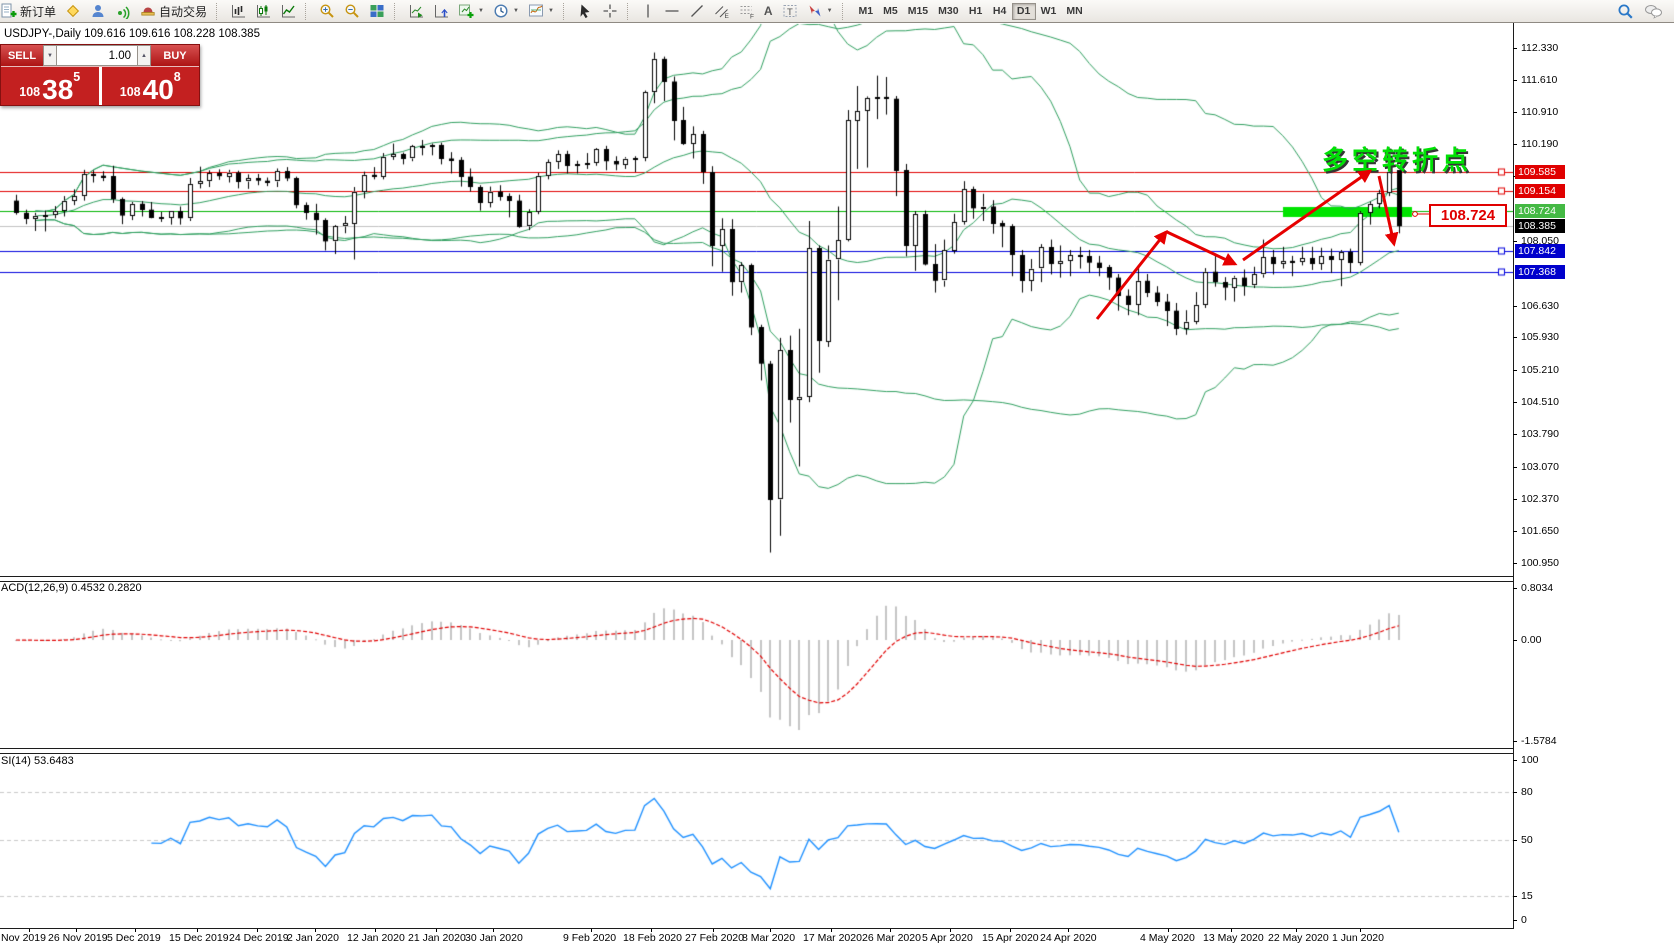 The height and width of the screenshot is (948, 1674). I want to click on date-label: 5 Apr 2020, so click(947, 938).